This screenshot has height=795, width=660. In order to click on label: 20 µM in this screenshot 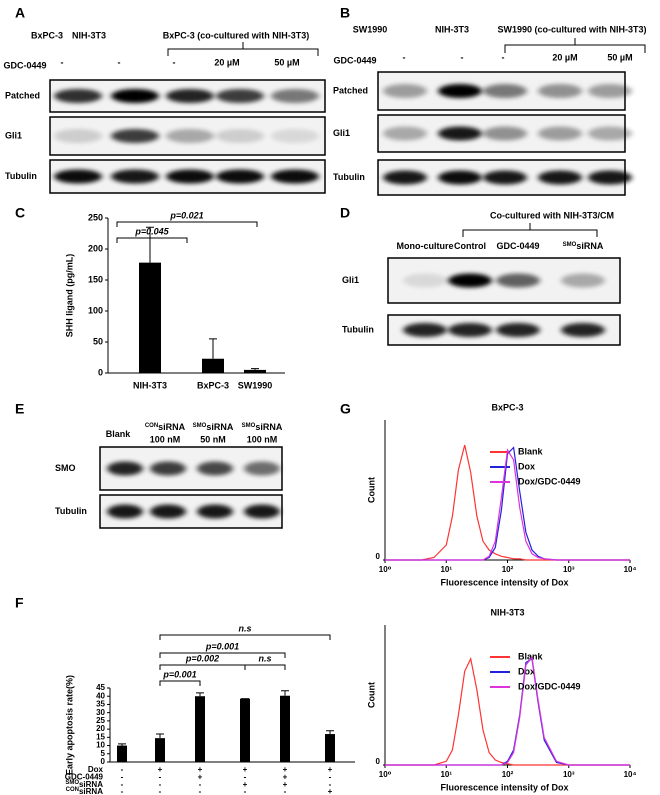, I will do `click(226, 62)`.